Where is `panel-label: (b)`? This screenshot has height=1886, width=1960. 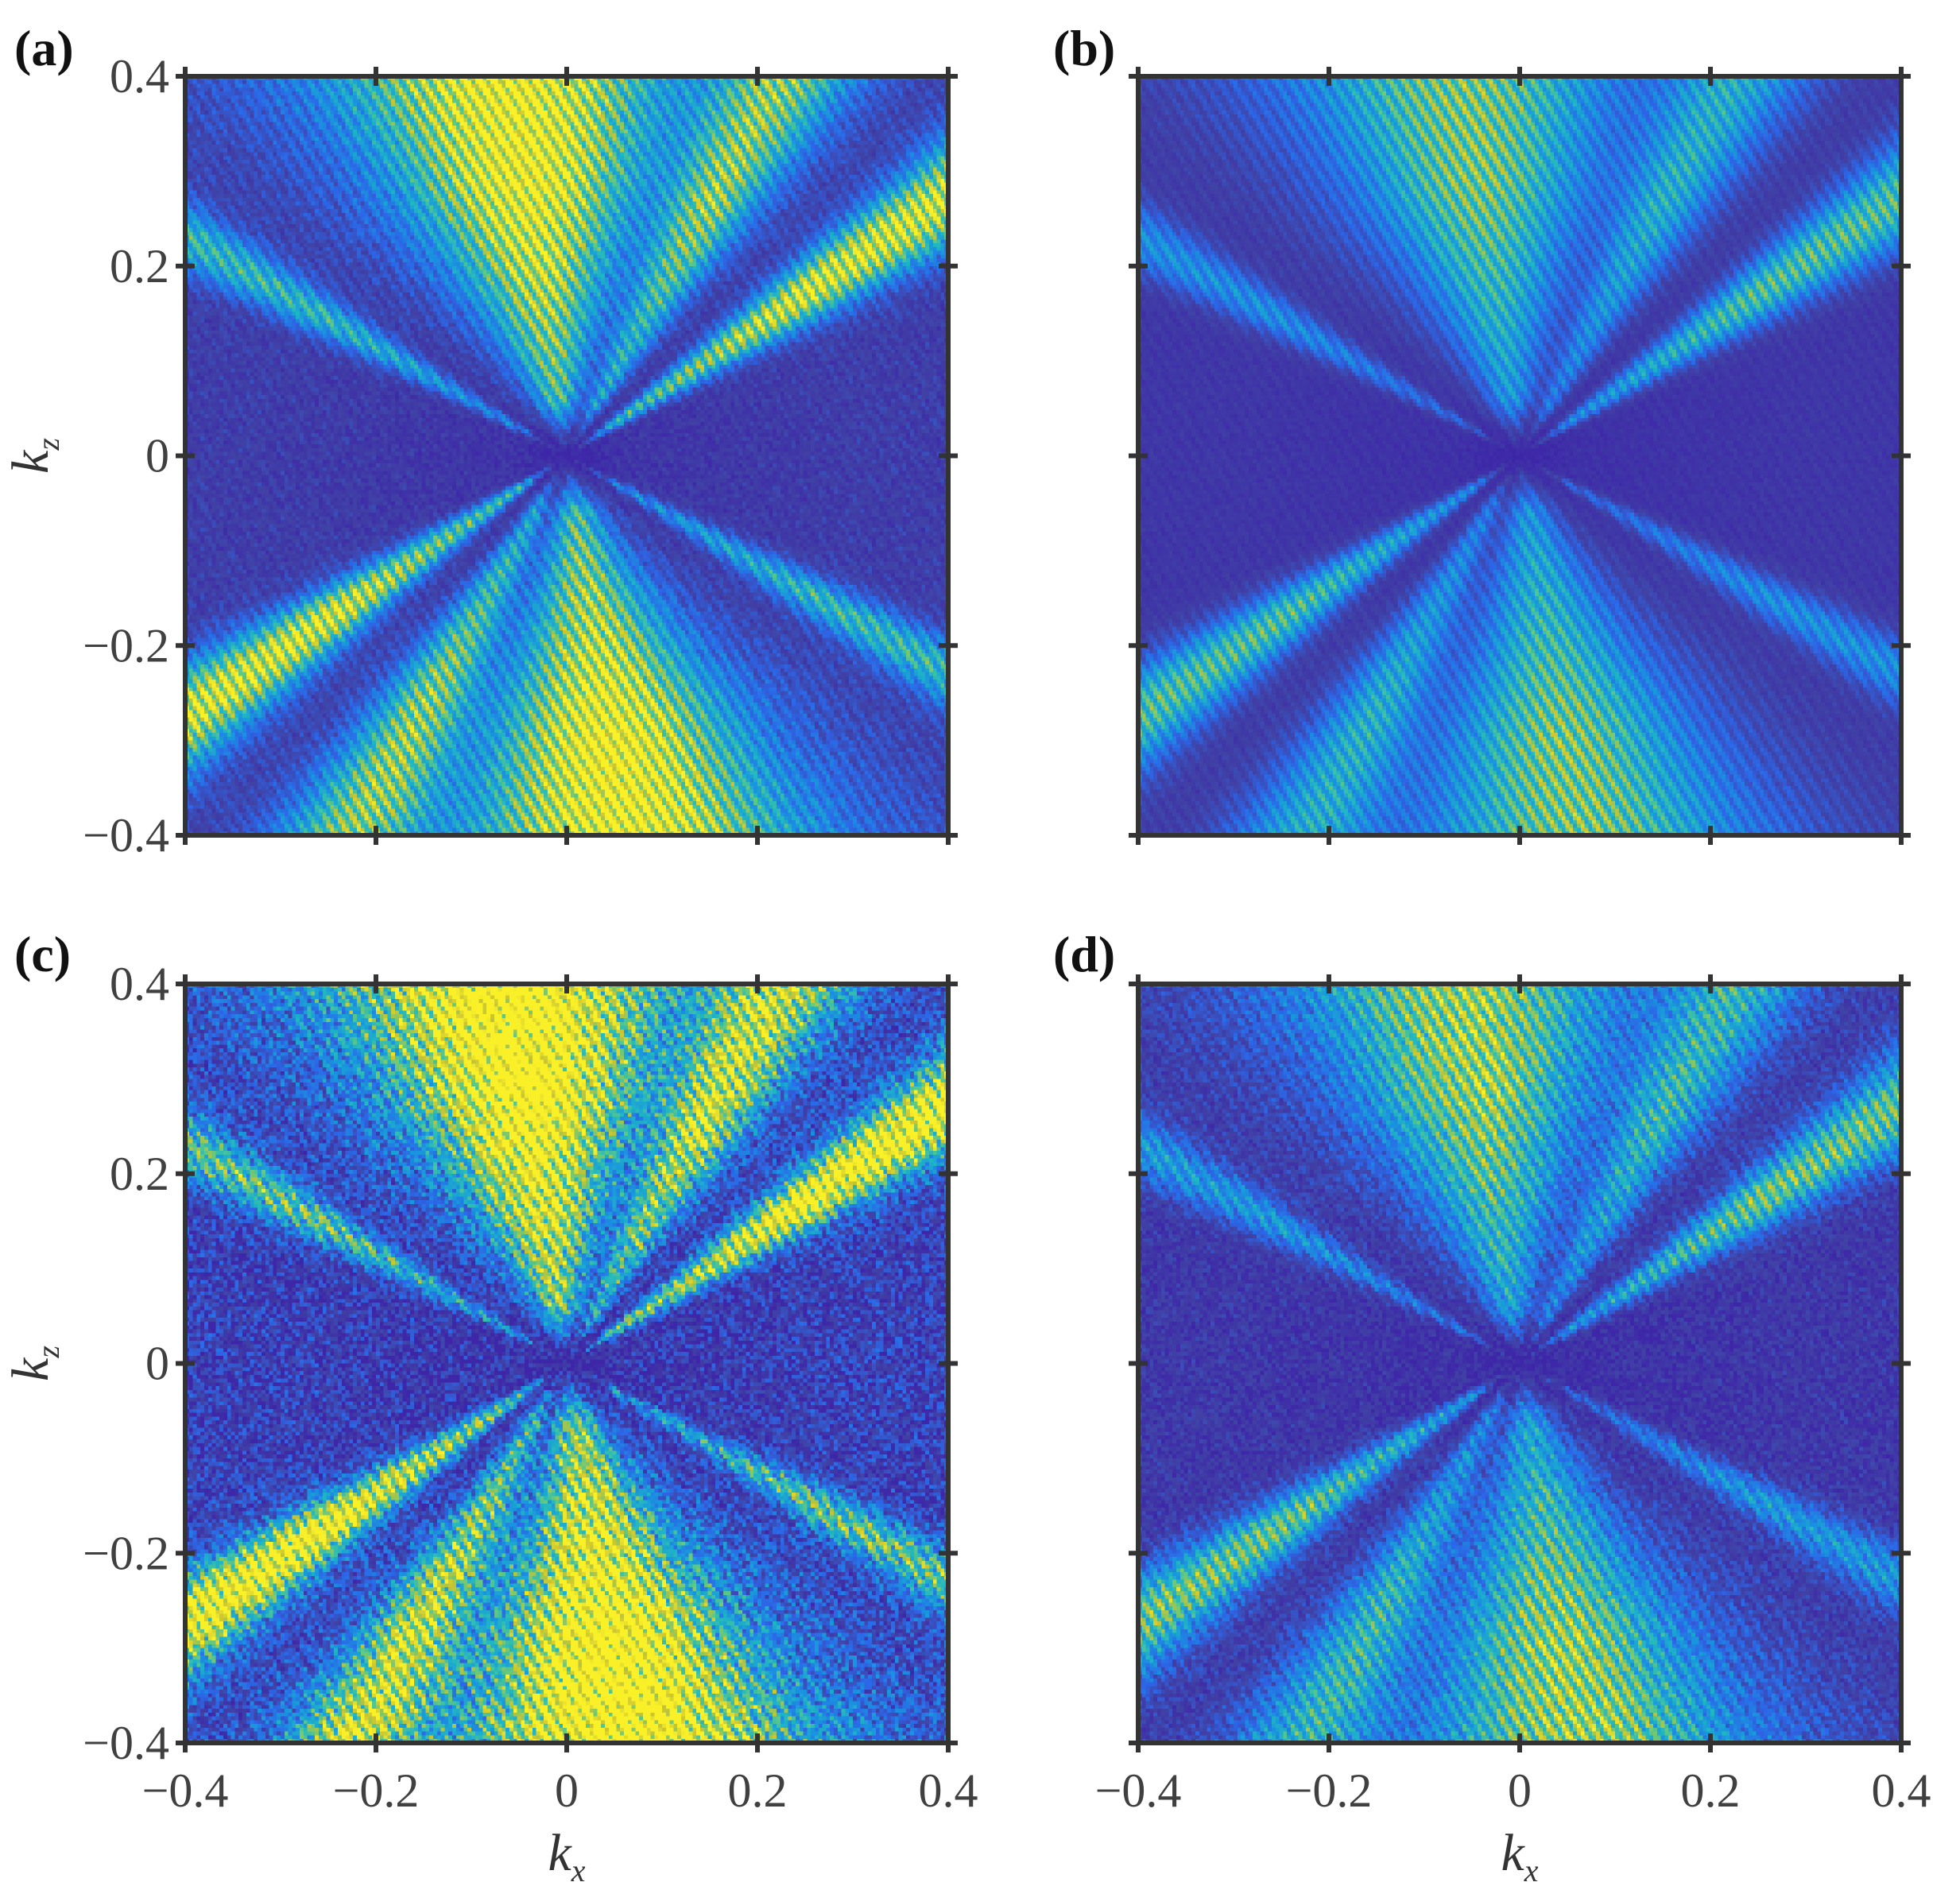 panel-label: (b) is located at coordinates (1084, 48).